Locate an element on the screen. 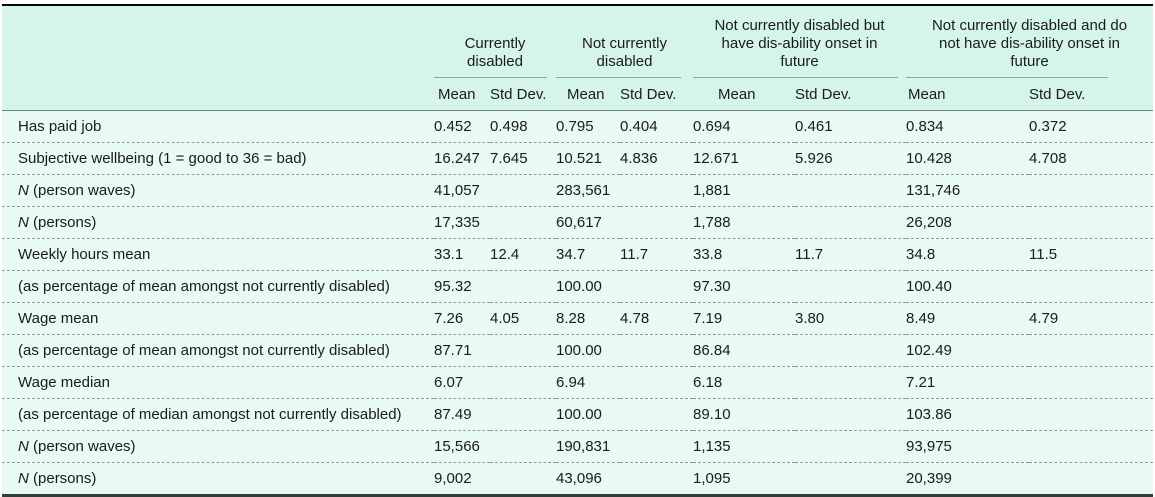  mean-value: 10.521 is located at coordinates (588, 158).